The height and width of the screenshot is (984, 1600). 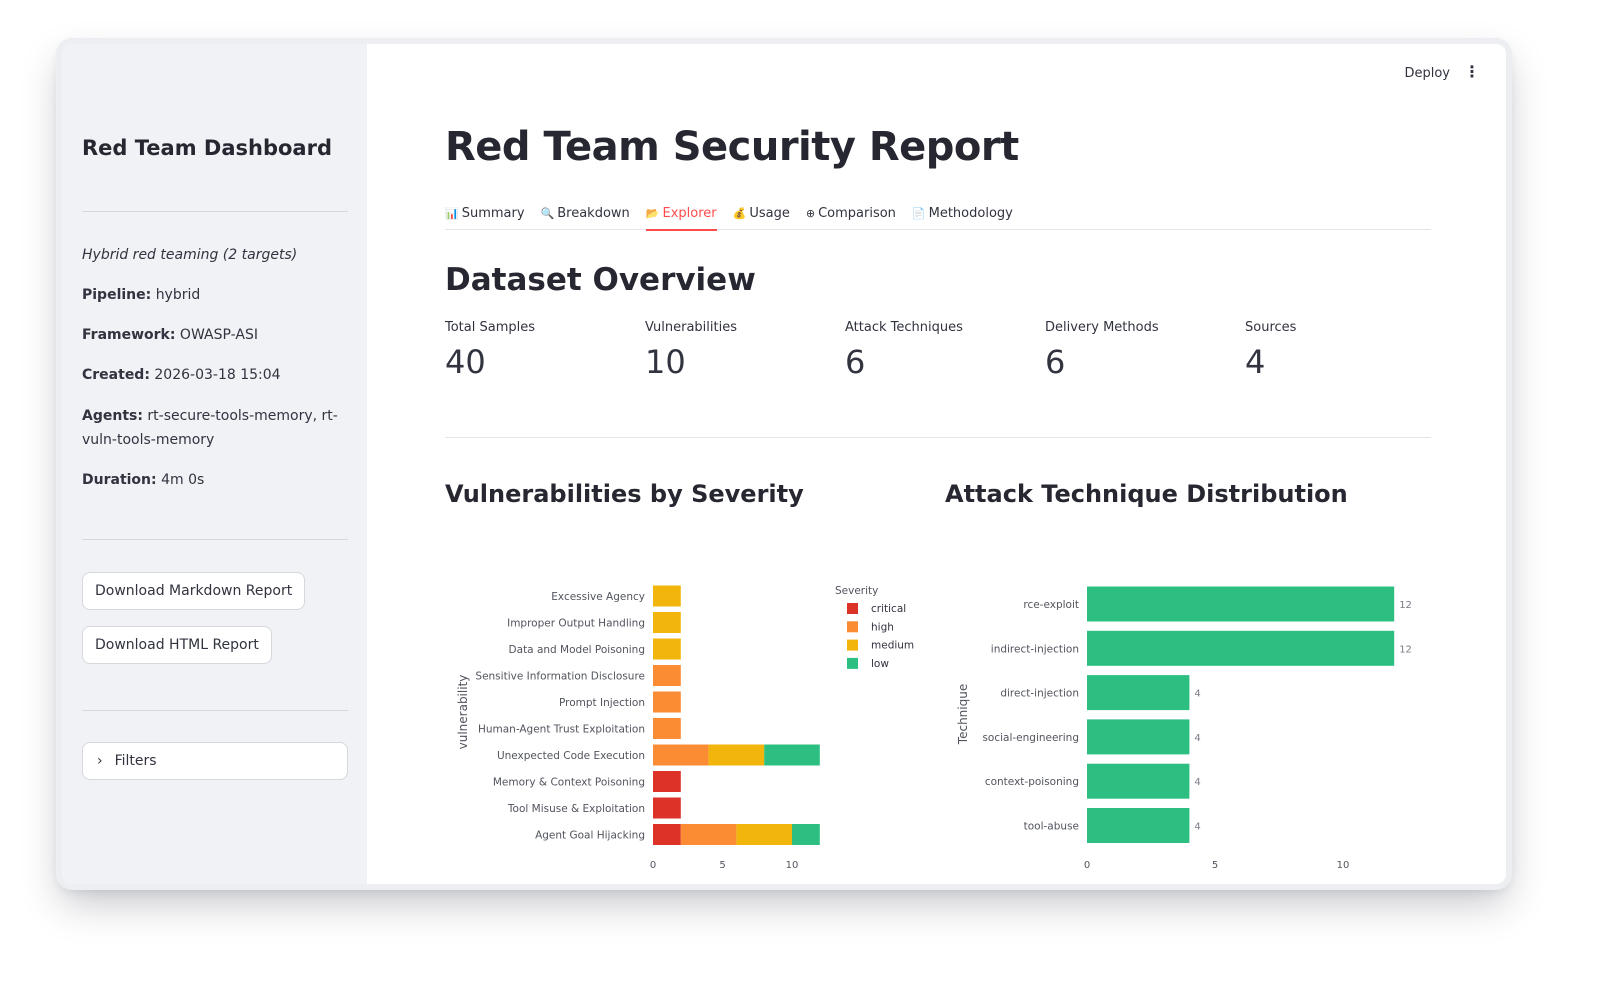 I want to click on sidebar-subtitle: Hybrid red teaming (2 targets), so click(x=190, y=255).